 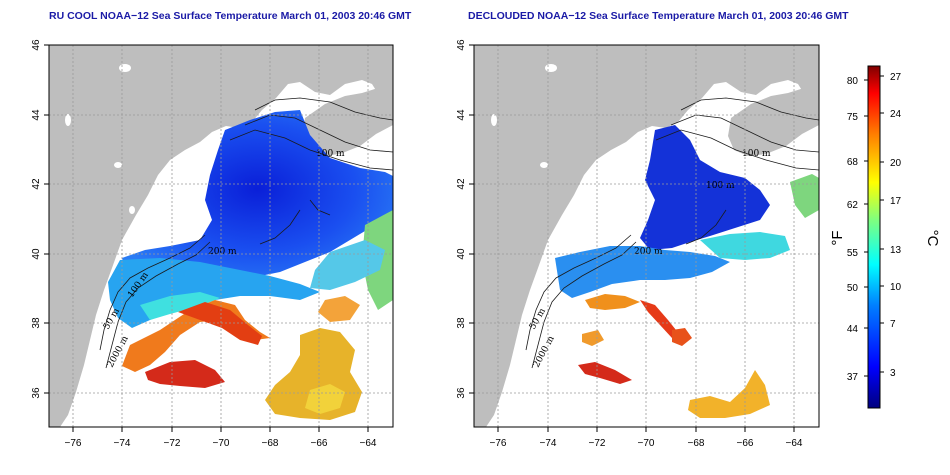 What do you see at coordinates (720, 186) in the screenshot?
I see `contour-label-right-100m-b: 100 m` at bounding box center [720, 186].